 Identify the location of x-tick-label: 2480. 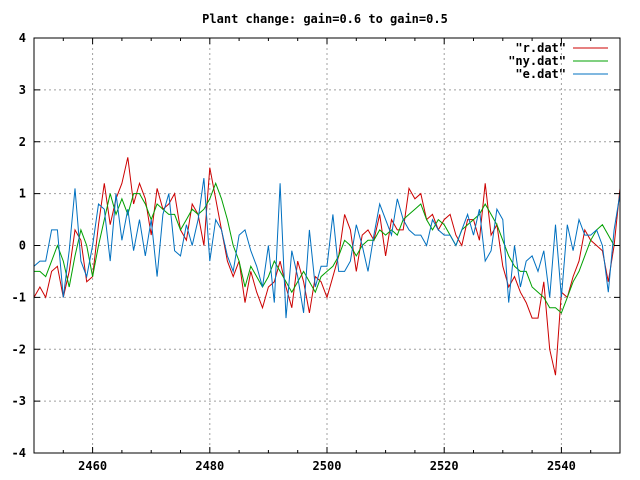
(209, 466).